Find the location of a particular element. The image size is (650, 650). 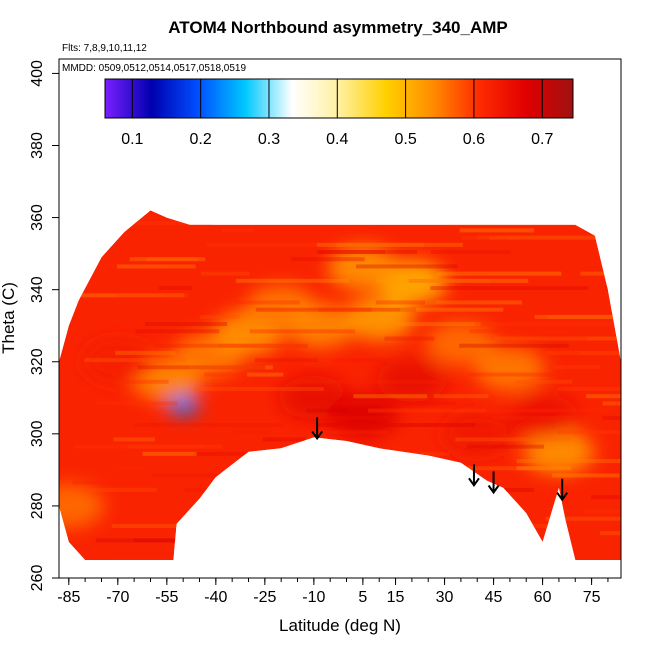

colorbar: 0.1 0.2 0.3 0.4 0.5 0.6 0.7 is located at coordinates (339, 113).